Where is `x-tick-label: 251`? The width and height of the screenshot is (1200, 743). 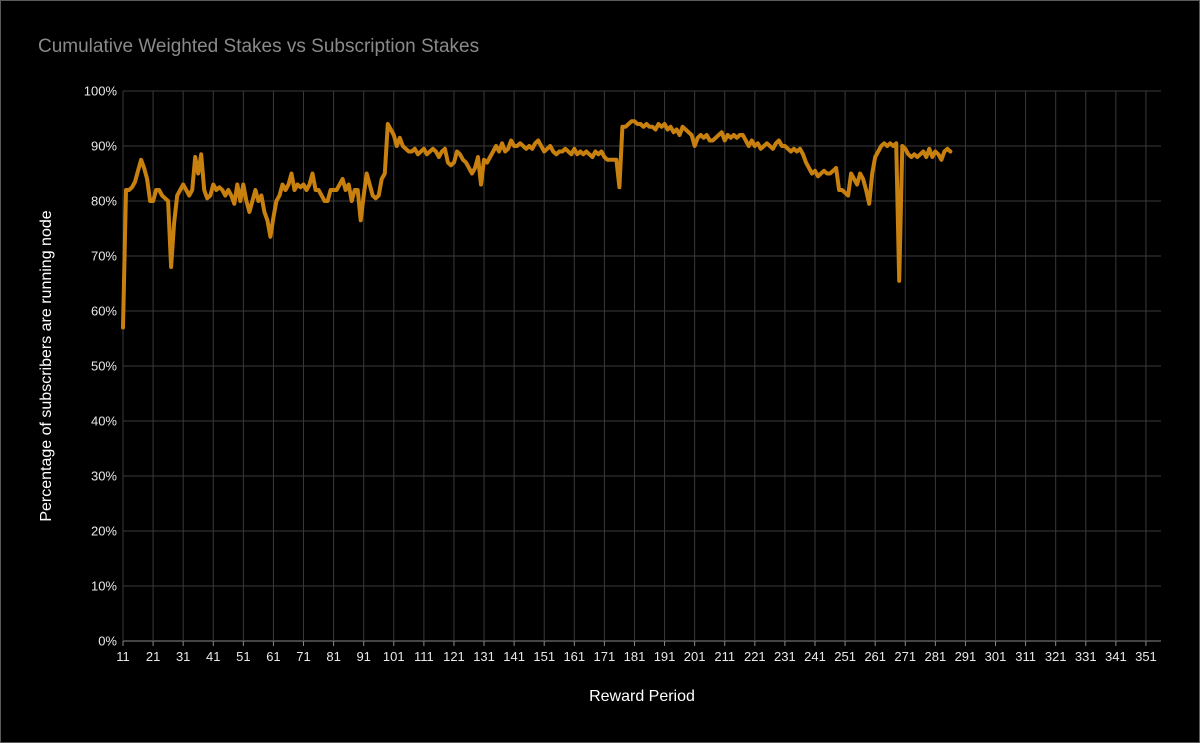 x-tick-label: 251 is located at coordinates (845, 656).